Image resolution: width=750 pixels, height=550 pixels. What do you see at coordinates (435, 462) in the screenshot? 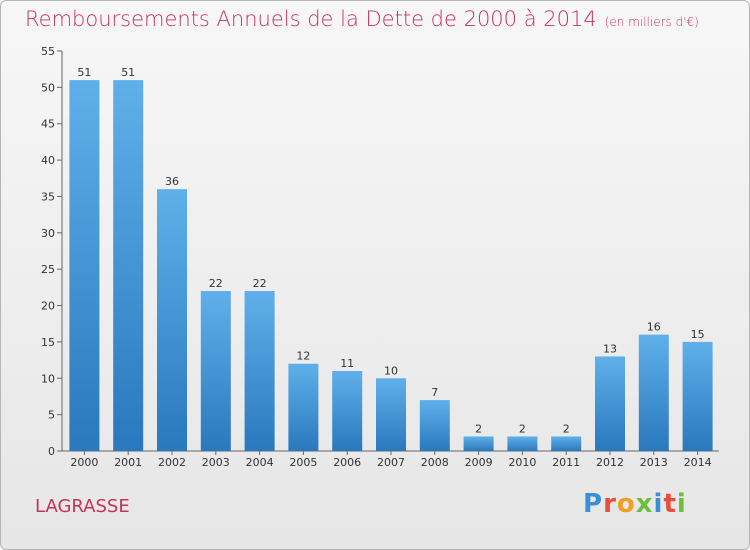
I see `x-tick-label: 2008` at bounding box center [435, 462].